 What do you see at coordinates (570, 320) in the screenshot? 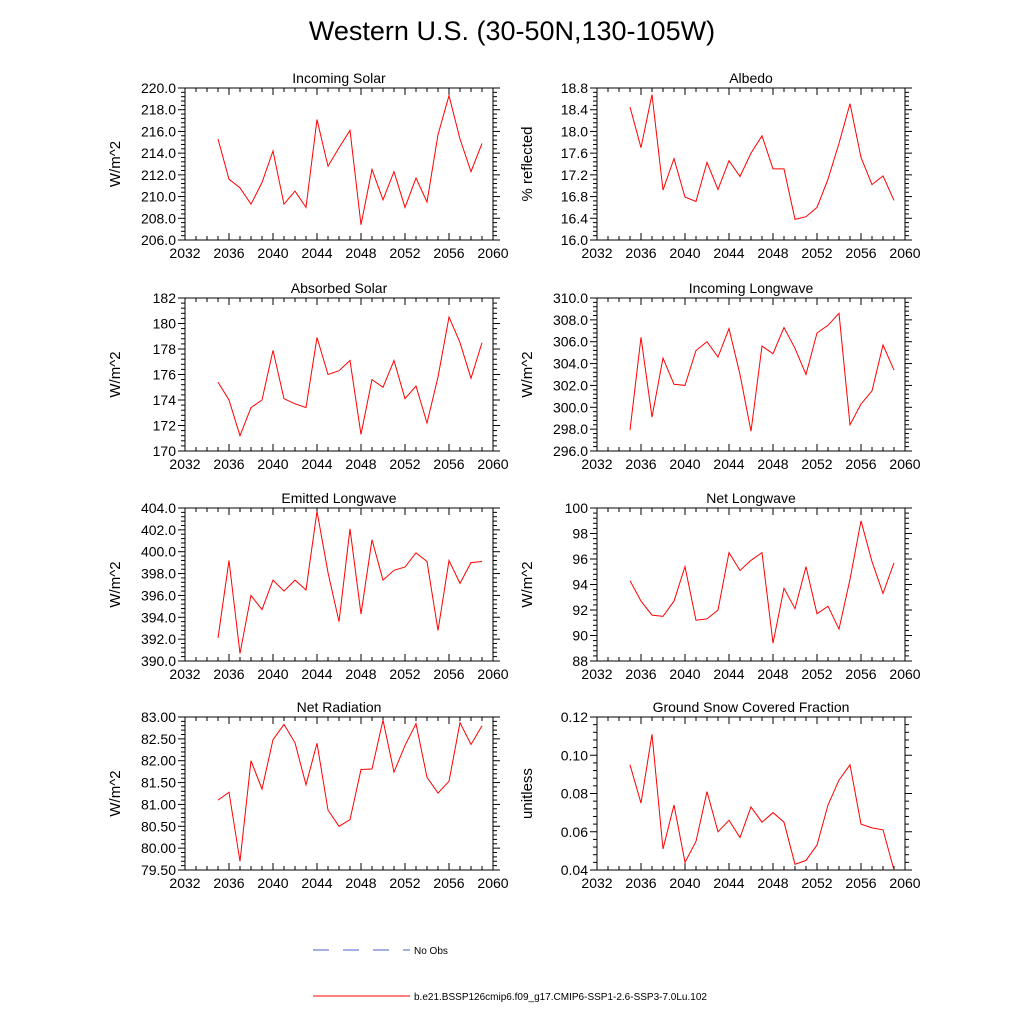
I see `y-tick-label: 308.0` at bounding box center [570, 320].